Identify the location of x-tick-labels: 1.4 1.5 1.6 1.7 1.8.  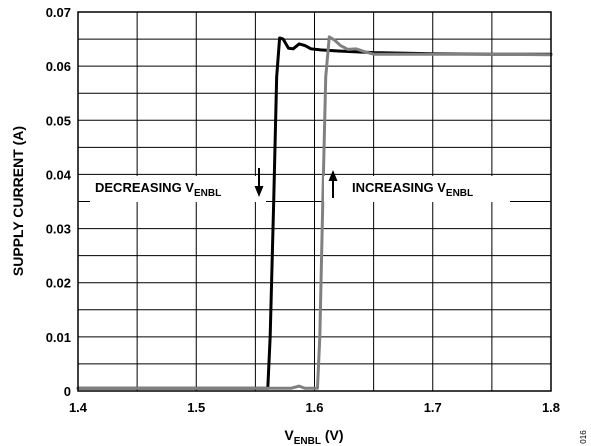
(314, 407).